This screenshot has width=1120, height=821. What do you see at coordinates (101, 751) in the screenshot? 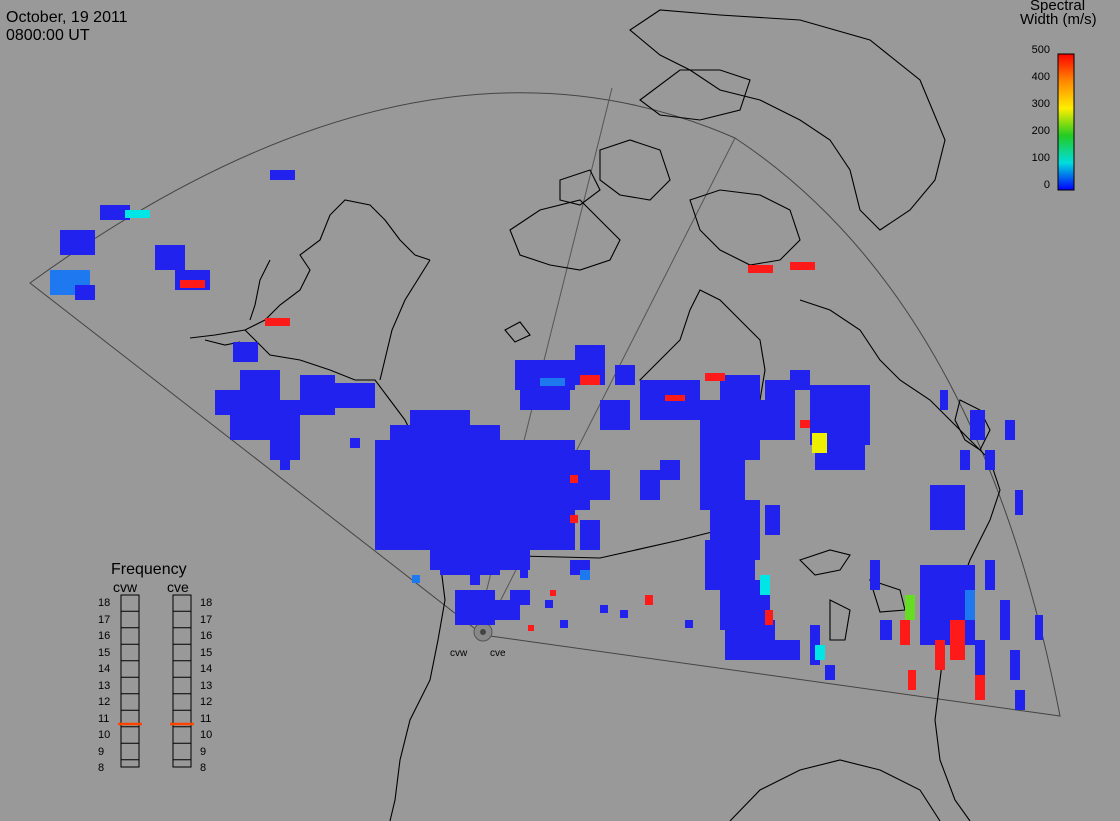
I see `frequency-scale-l-9: 9` at bounding box center [101, 751].